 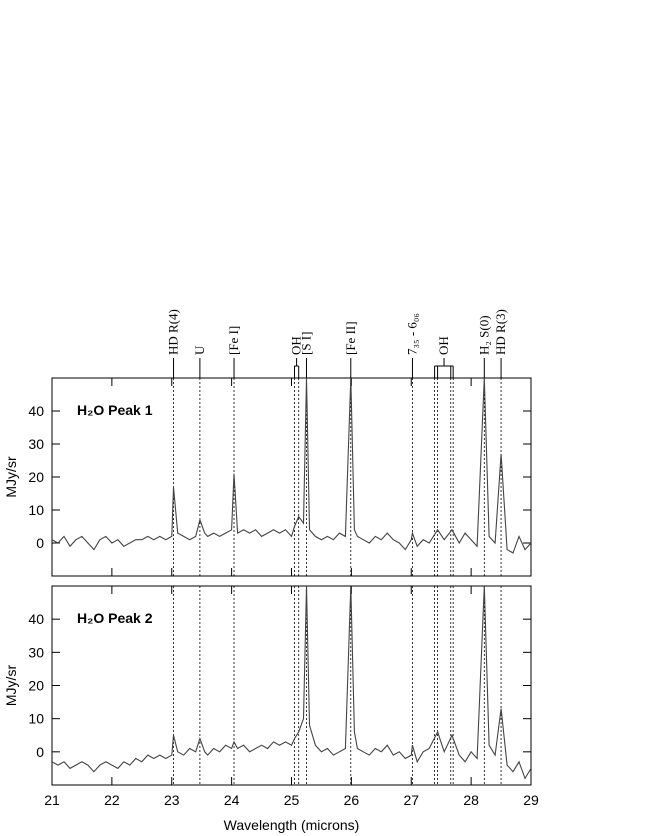 I want to click on x-tick-label: 26, so click(x=352, y=800).